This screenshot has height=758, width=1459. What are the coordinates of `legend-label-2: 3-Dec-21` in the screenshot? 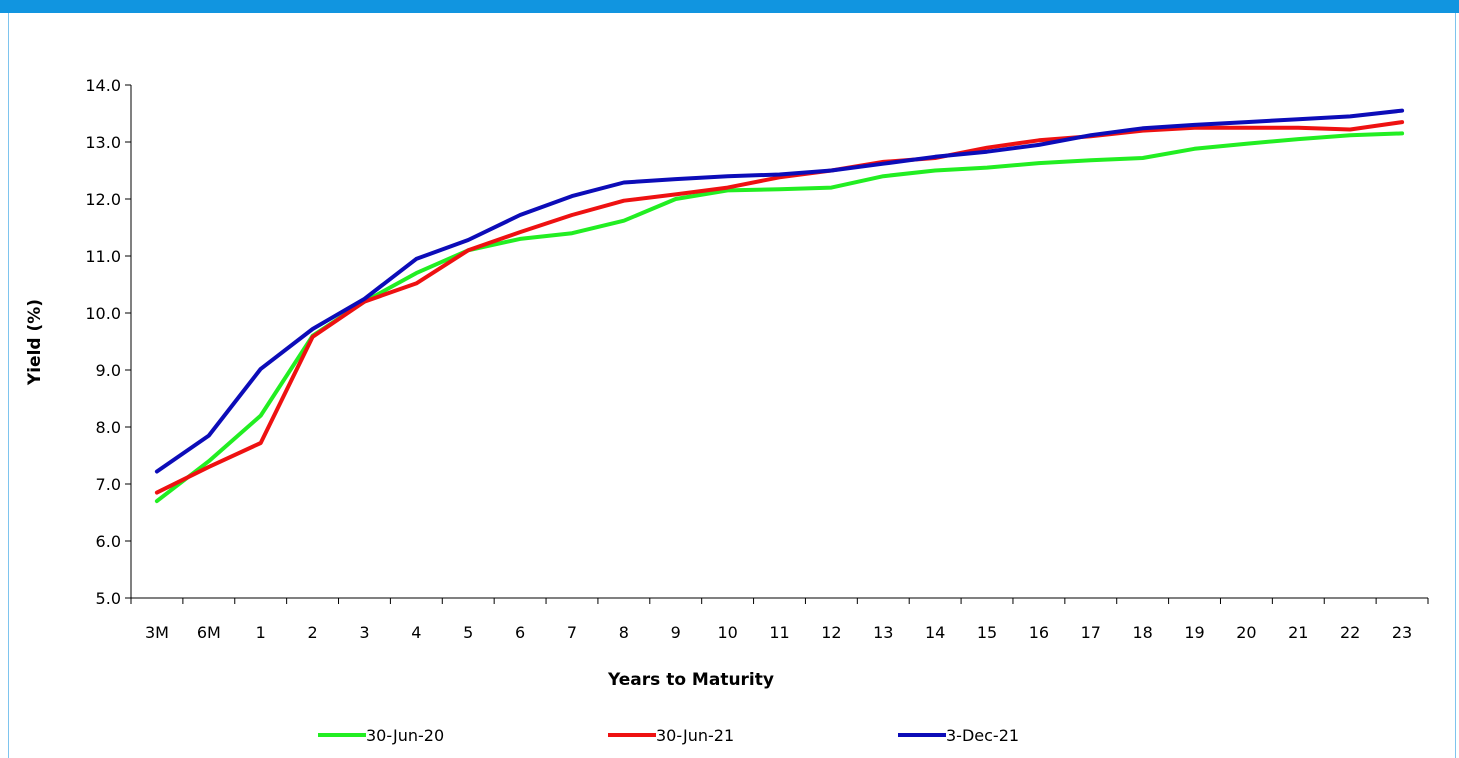 It's located at (982, 735).